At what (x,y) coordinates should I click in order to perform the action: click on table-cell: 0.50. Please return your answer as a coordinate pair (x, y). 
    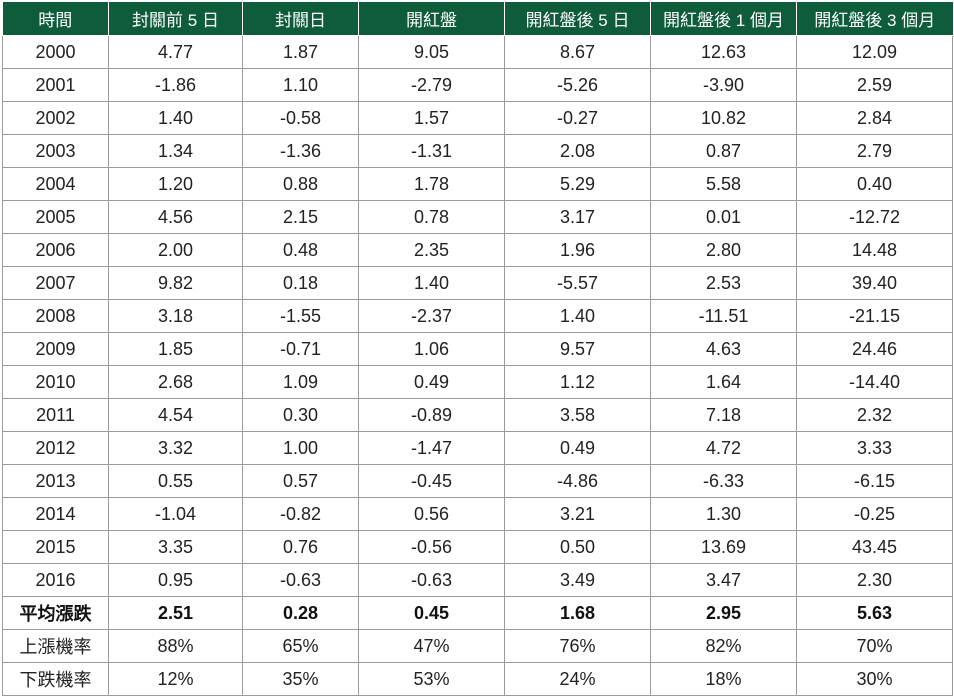
    Looking at the image, I should click on (577, 547).